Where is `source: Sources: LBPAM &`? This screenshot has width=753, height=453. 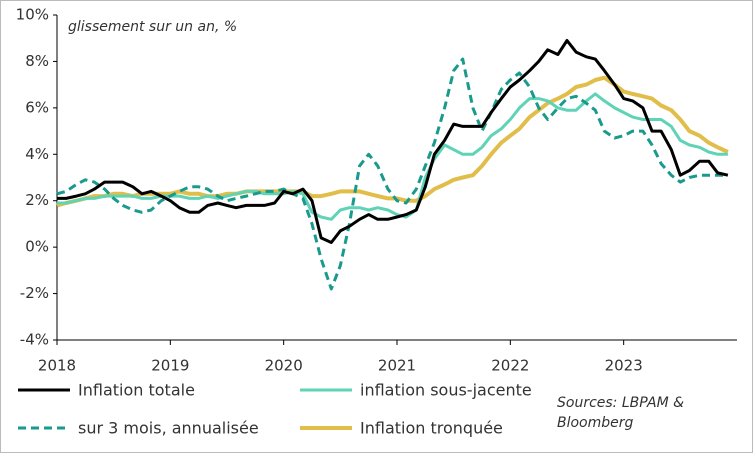
source: Sources: LBPAM & is located at coordinates (620, 403).